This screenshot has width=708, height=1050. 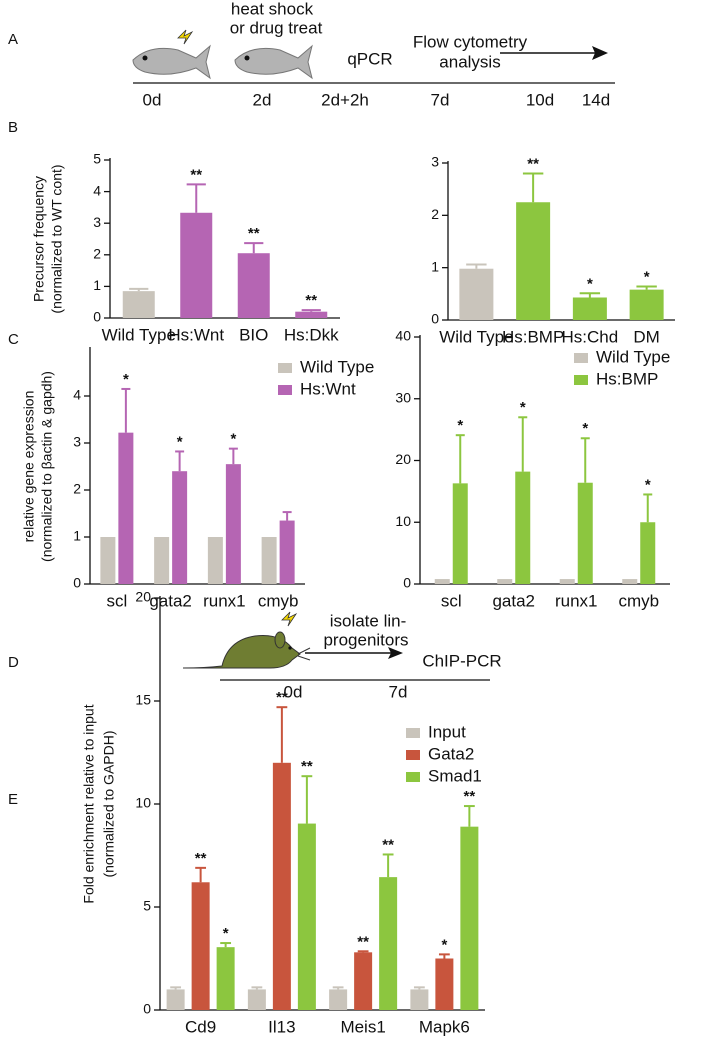 I want to click on x-tick-label: scl, so click(x=116, y=600).